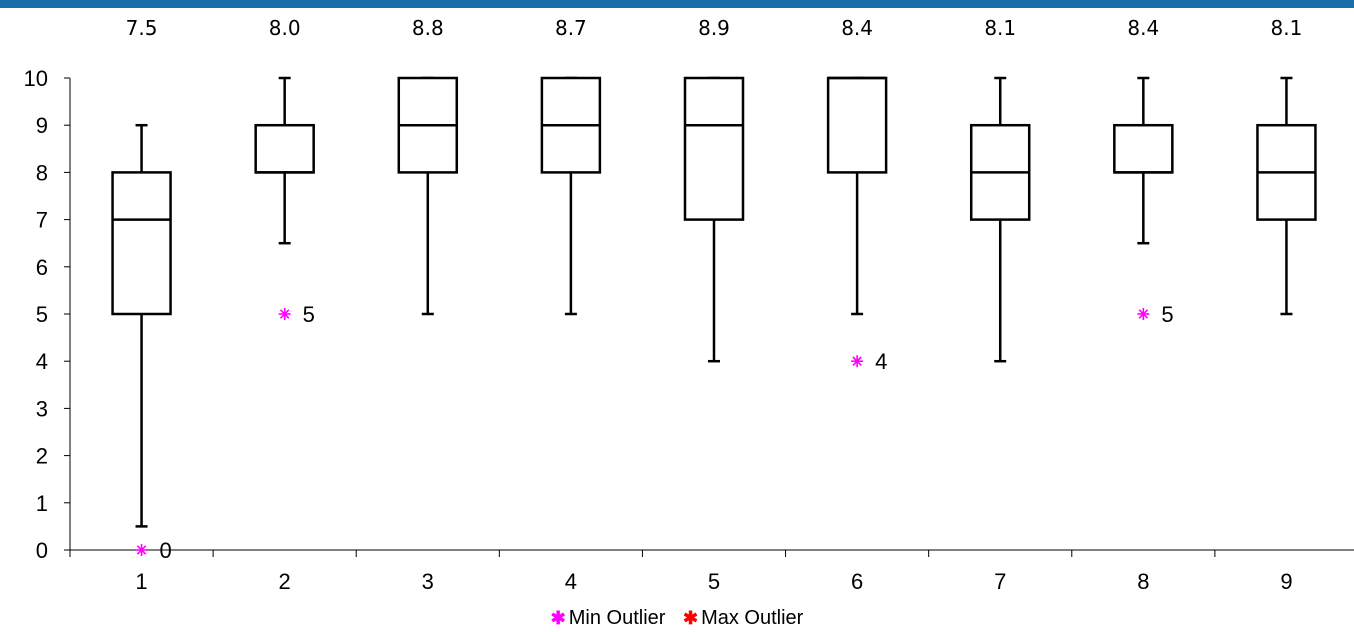 This screenshot has width=1354, height=632. Describe the element at coordinates (42, 503) in the screenshot. I see `y-tick-label: 1` at that location.